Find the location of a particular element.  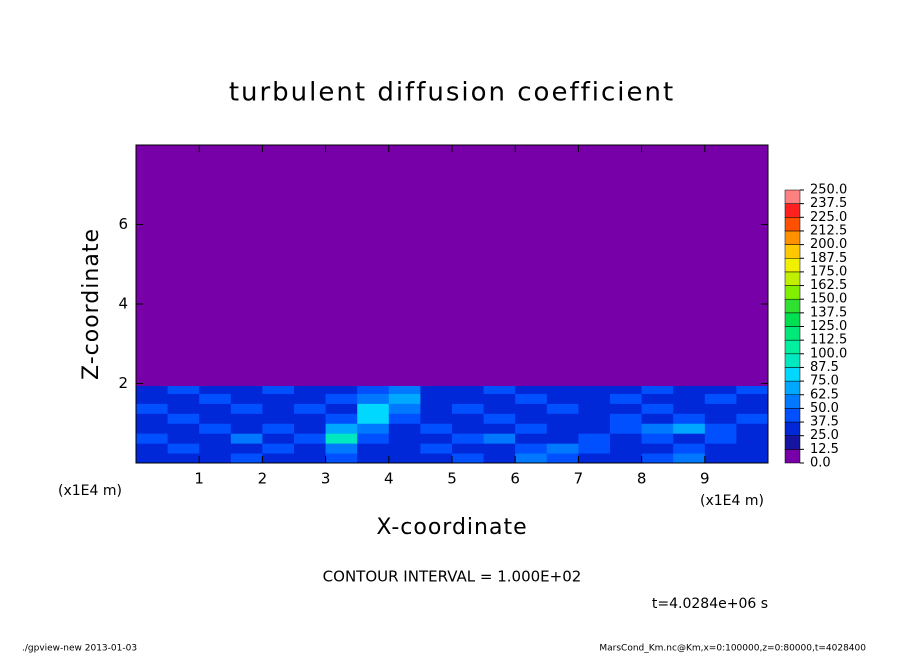

annotation: t=4.0284e+06 s is located at coordinates (710, 604).